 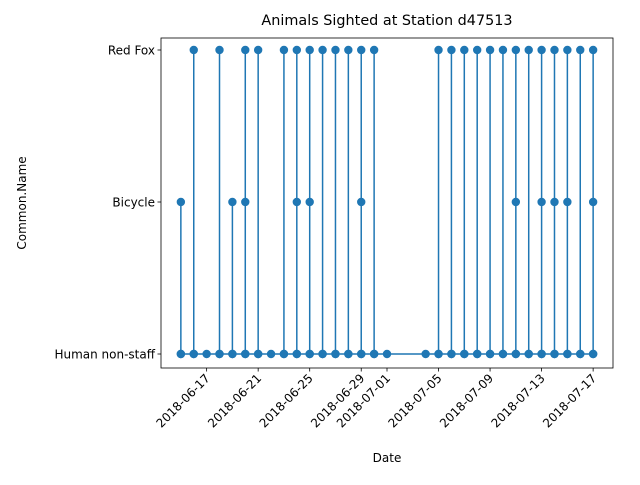 What do you see at coordinates (107, 203) in the screenshot?
I see `y-axis-ticks: Human non-staff Bicycle Red Fox` at bounding box center [107, 203].